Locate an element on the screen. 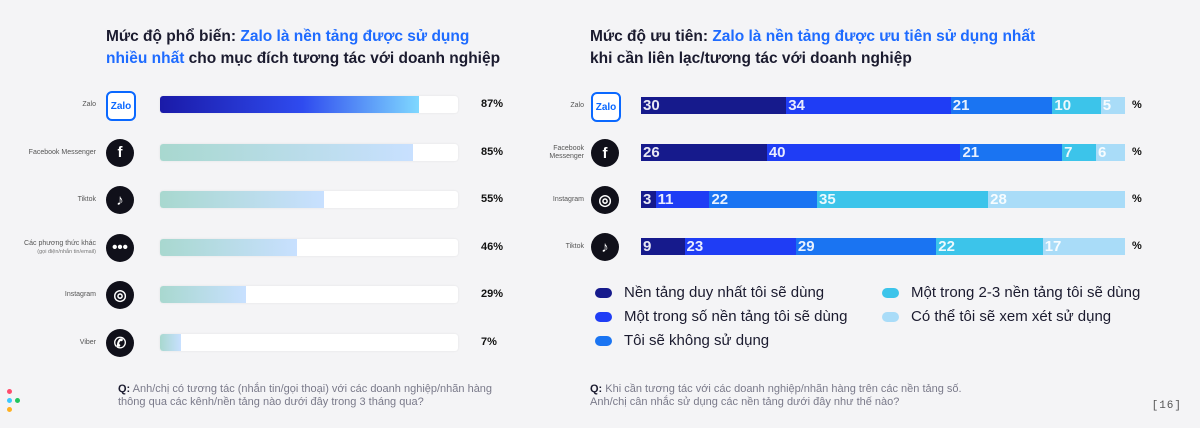 The image size is (1200, 428). stacked-bar: 3 11 22 35 28 is located at coordinates (883, 199).